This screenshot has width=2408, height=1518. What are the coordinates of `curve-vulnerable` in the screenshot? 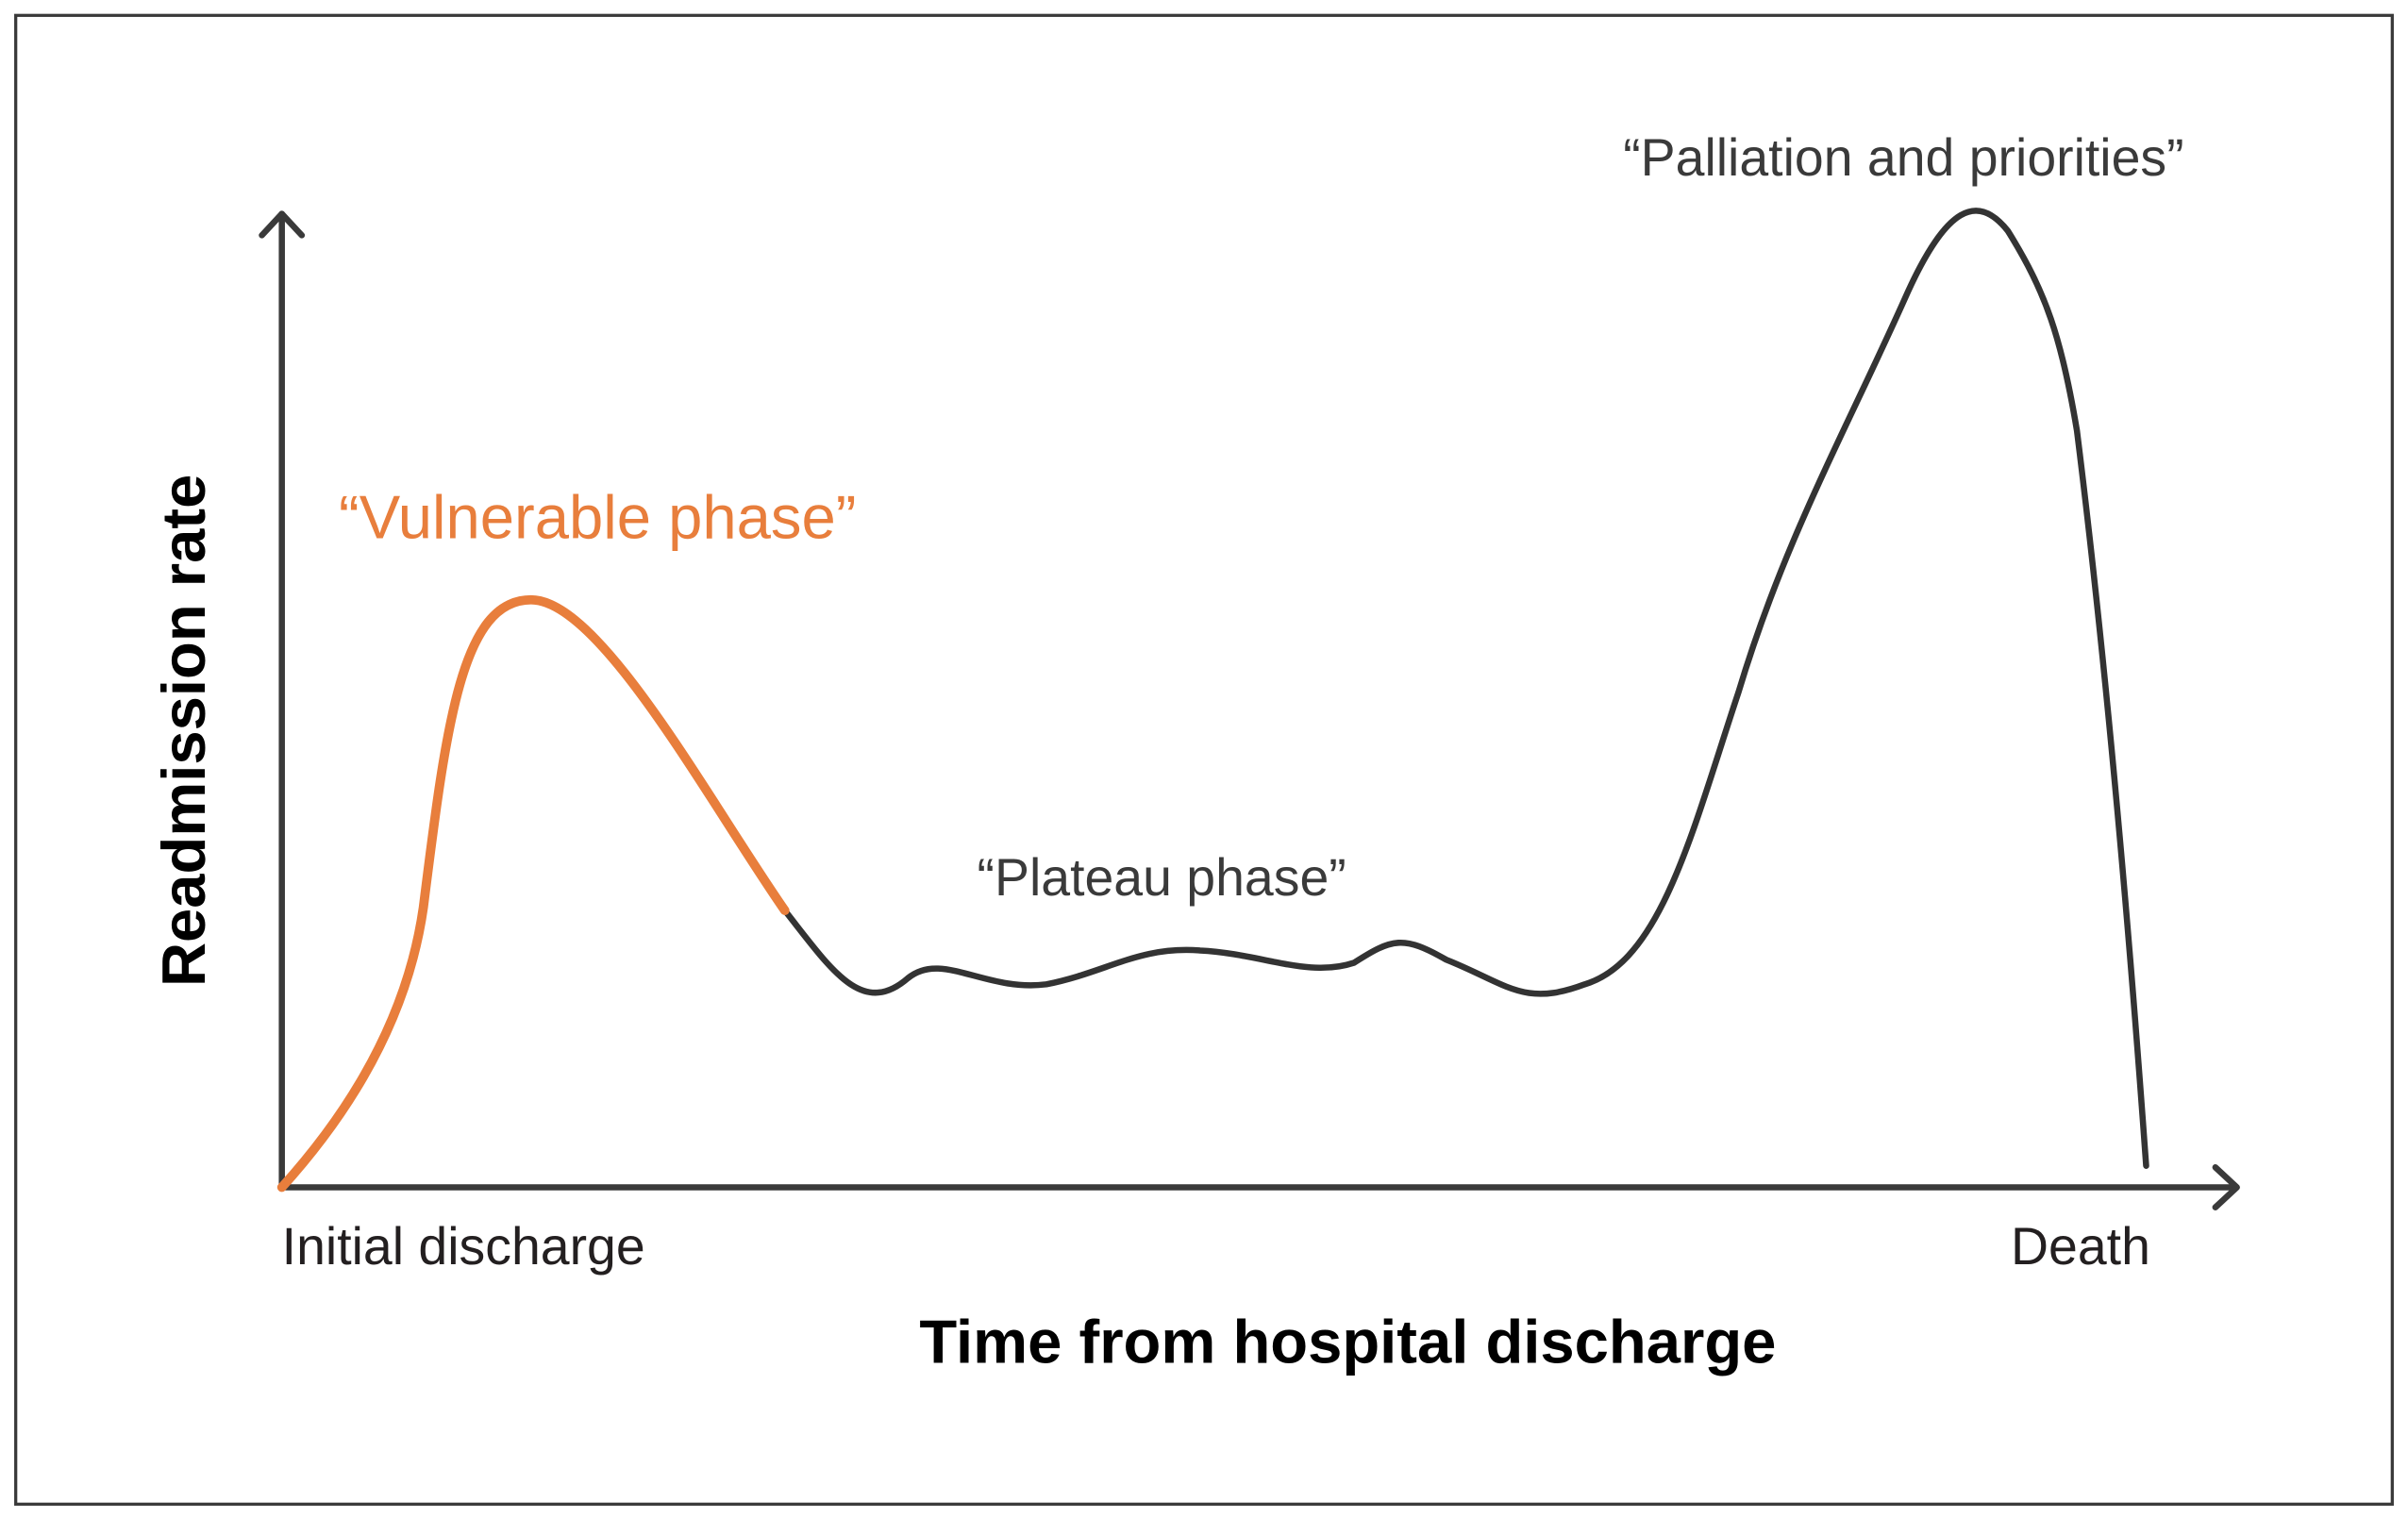 It's located at (533, 893).